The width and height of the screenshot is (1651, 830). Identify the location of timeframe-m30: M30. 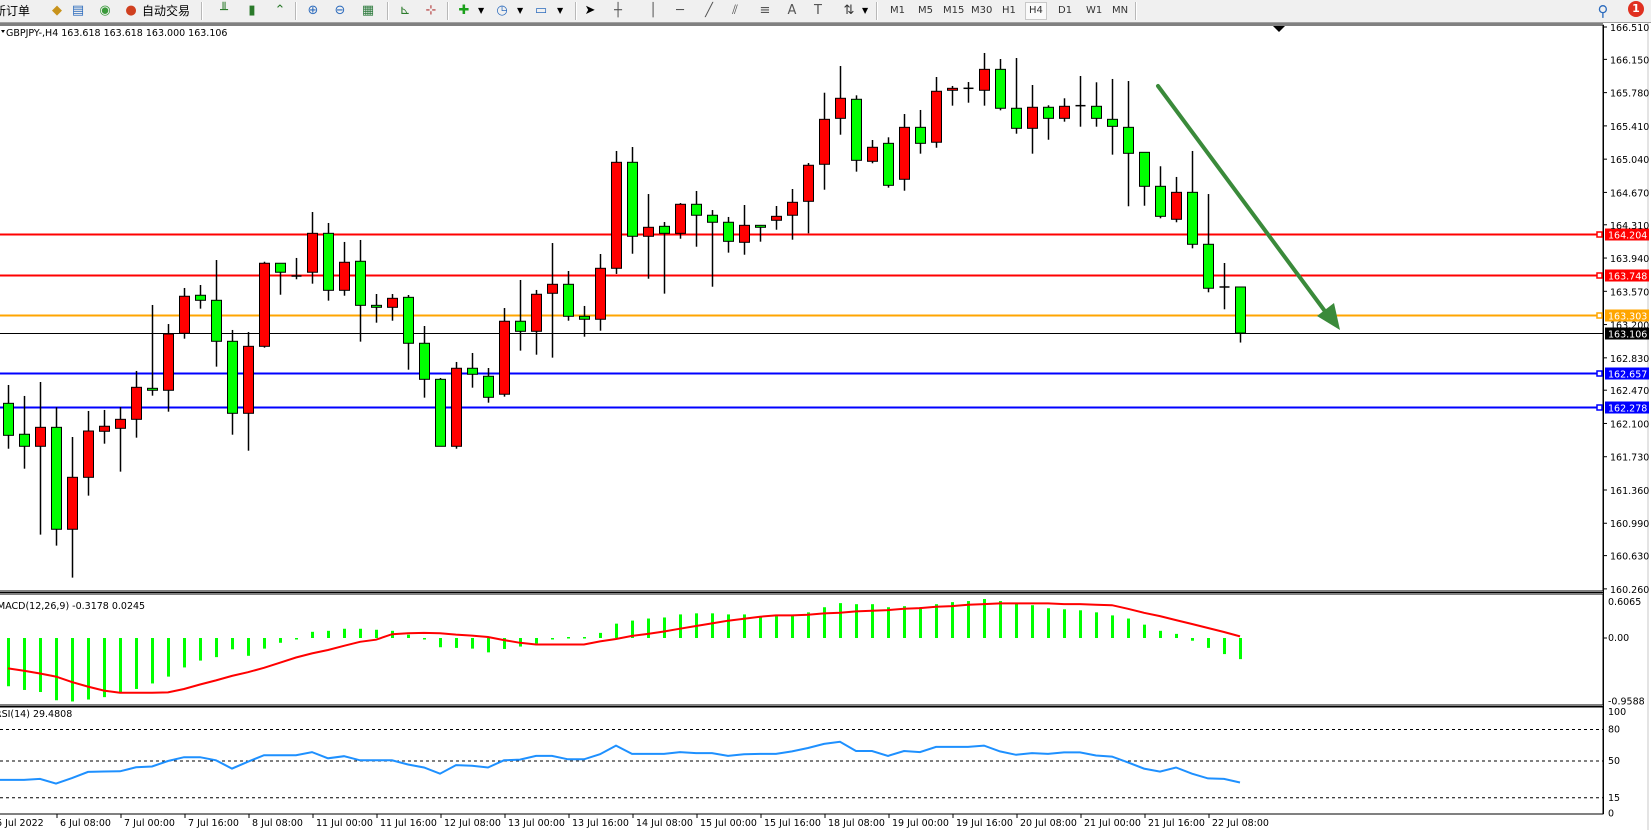
(982, 10).